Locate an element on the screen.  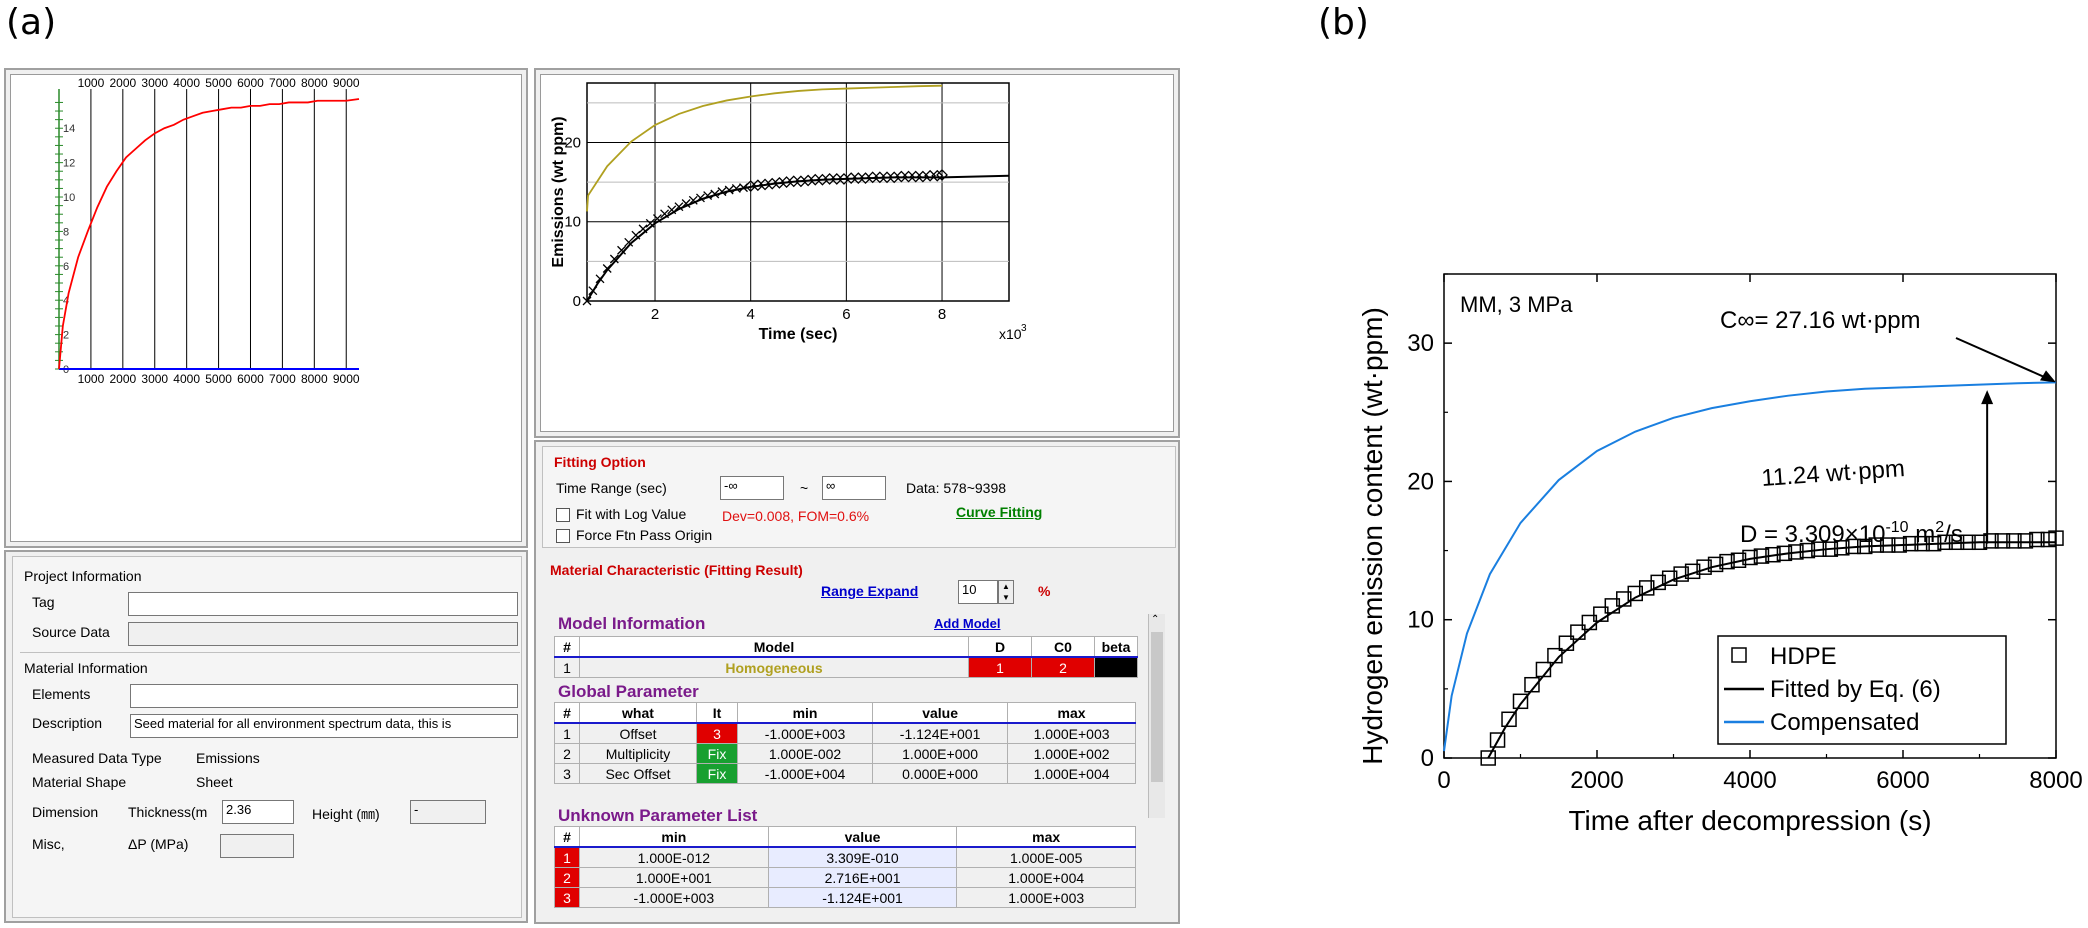
height-label: Height (㎜) is located at coordinates (346, 814).